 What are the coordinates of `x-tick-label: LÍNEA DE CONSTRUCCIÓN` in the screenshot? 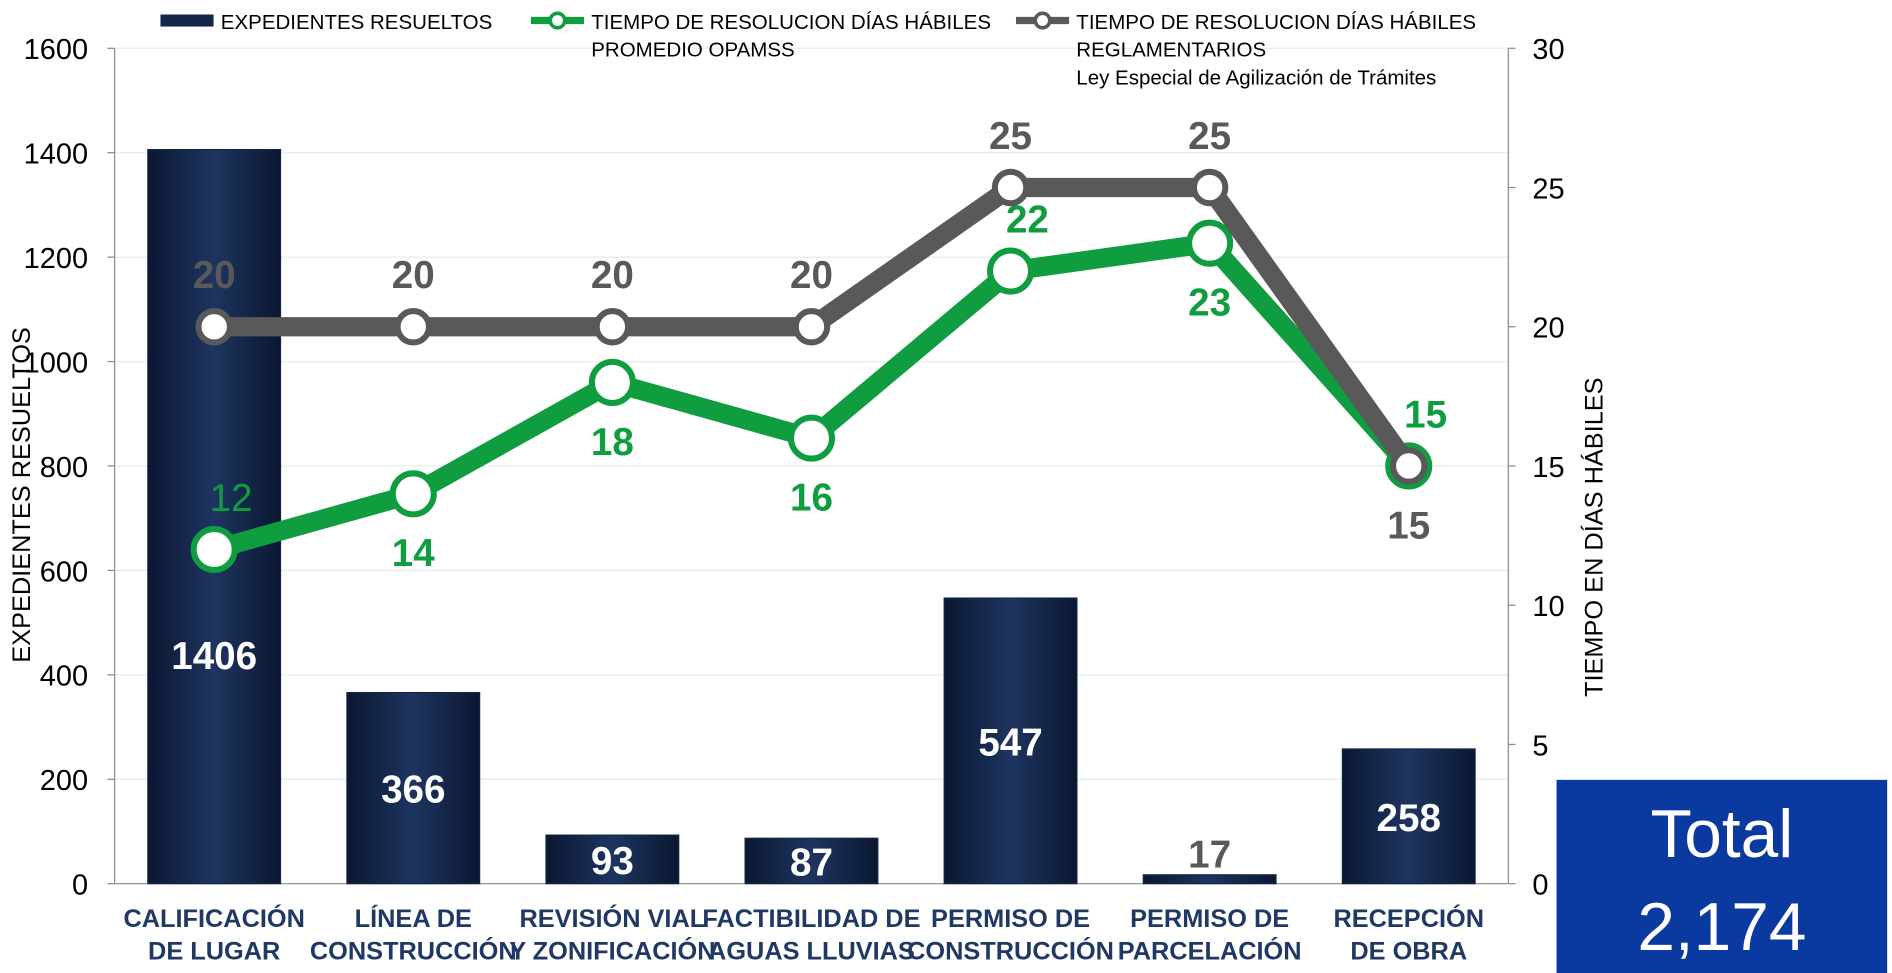 It's located at (413, 935).